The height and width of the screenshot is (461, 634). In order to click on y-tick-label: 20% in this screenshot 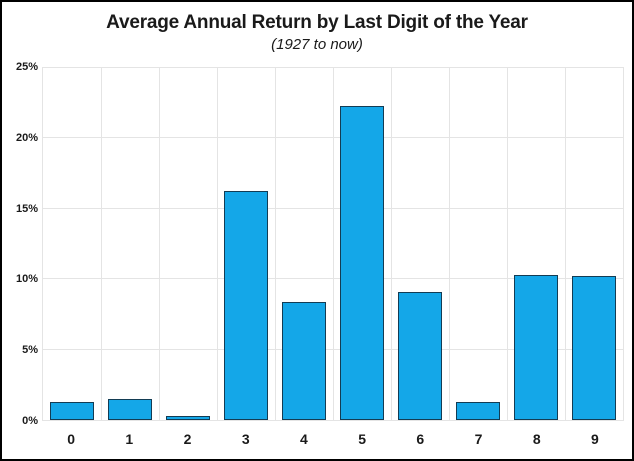, I will do `click(26, 137)`.